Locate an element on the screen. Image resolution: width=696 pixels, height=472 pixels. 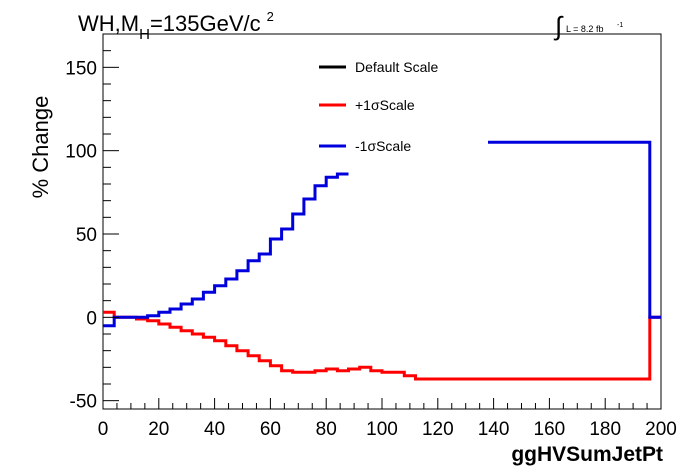
legend: Default Scale +1σScale -1σScale is located at coordinates (378, 106).